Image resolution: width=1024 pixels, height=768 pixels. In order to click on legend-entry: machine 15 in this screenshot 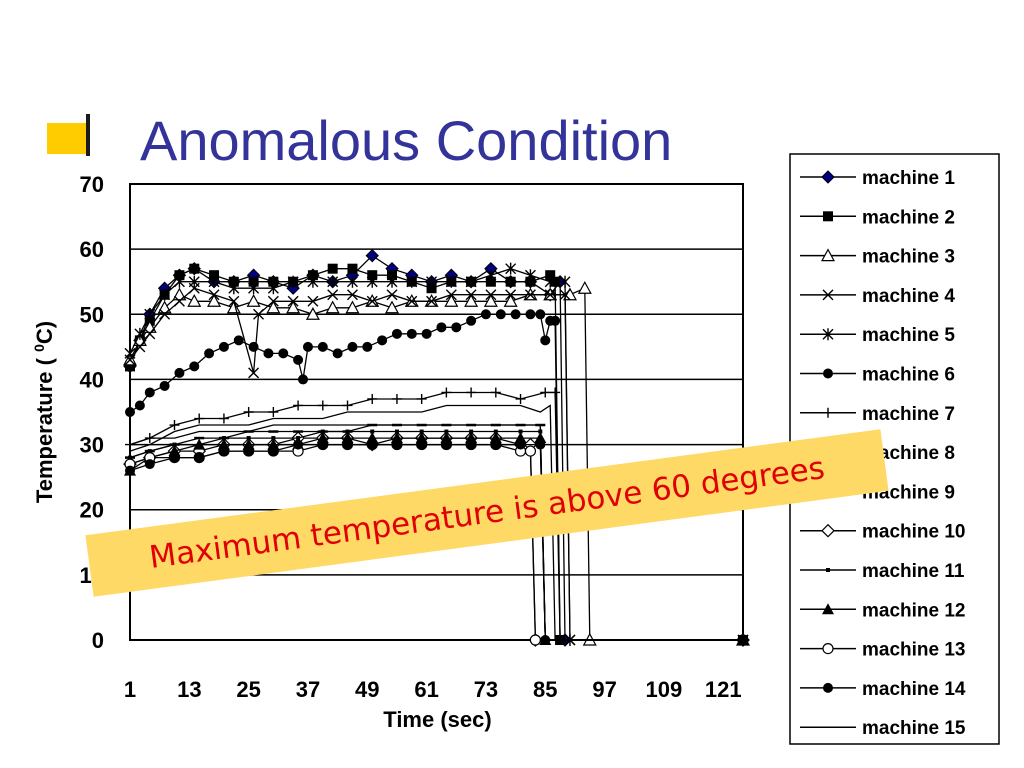, I will do `click(883, 728)`.